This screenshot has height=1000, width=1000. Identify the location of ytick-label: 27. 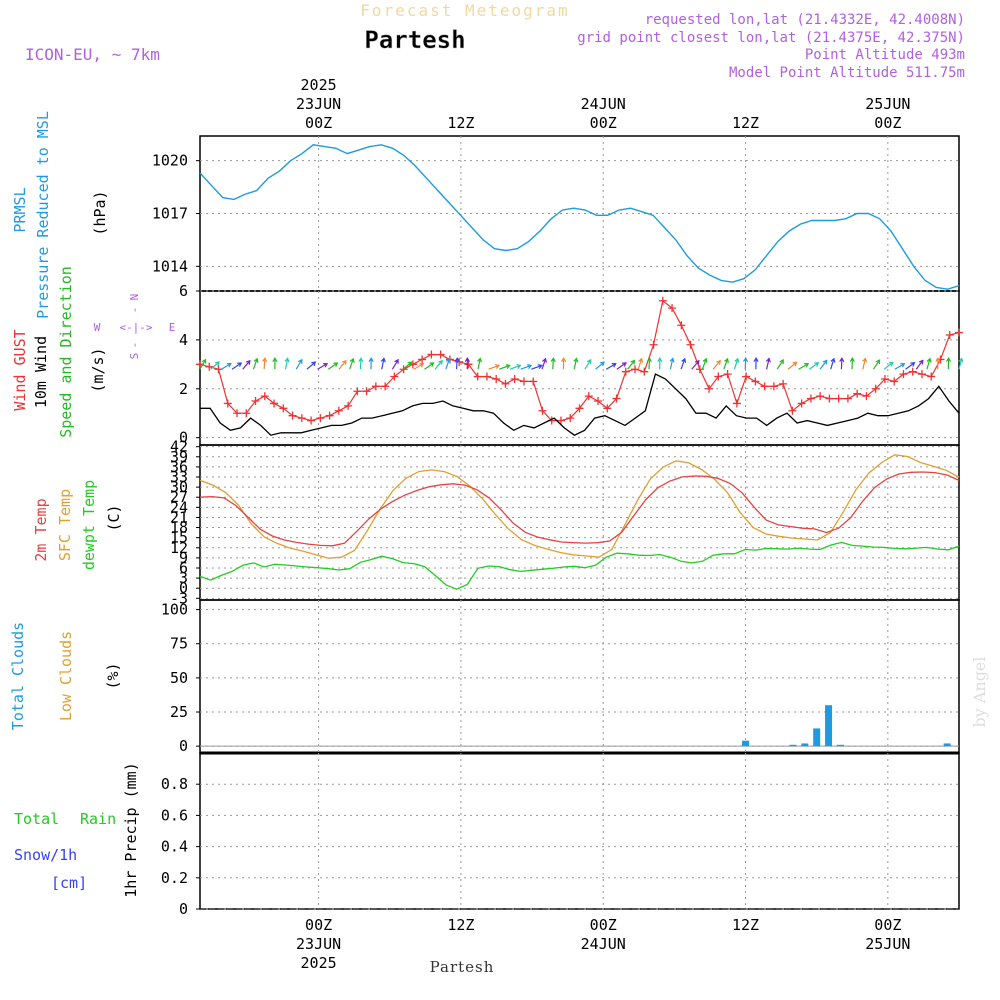
(179, 497).